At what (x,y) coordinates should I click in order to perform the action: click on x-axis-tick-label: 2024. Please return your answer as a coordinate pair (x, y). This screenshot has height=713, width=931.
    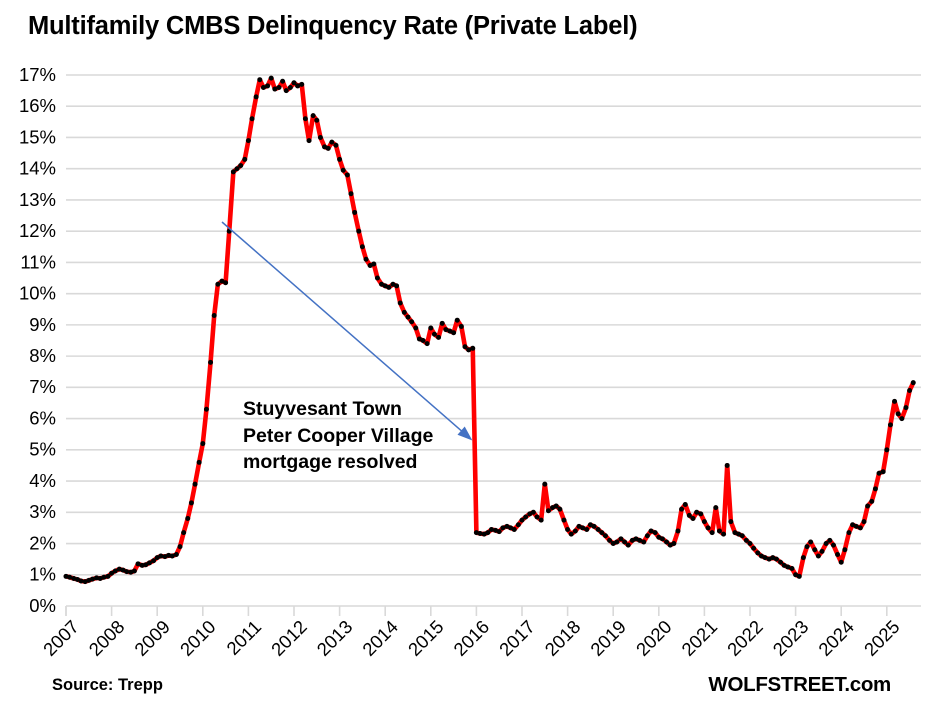
    Looking at the image, I should click on (836, 638).